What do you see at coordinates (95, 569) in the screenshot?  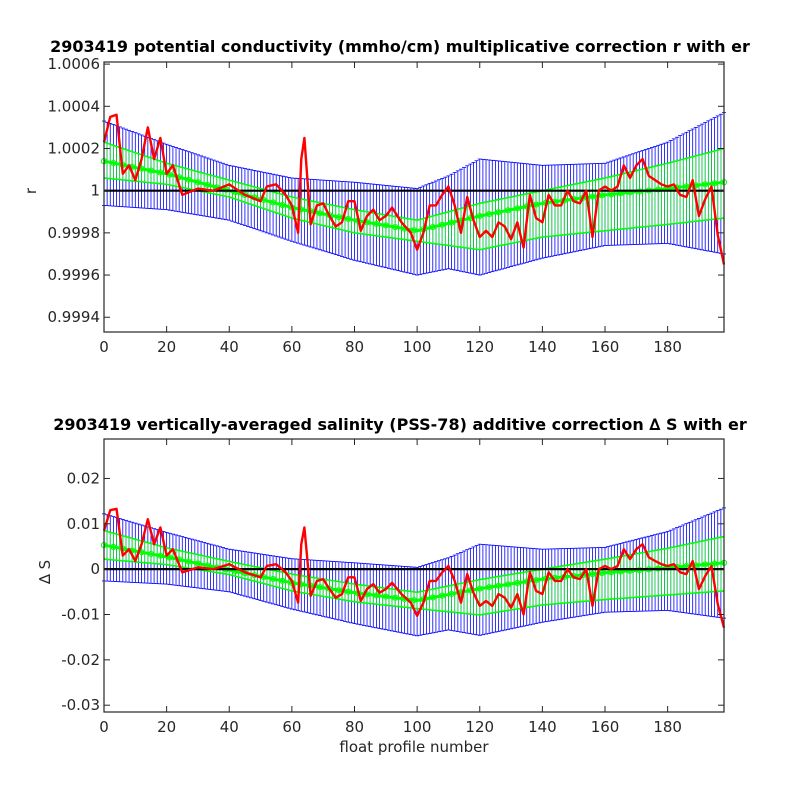 I see `y-tick-label: 0` at bounding box center [95, 569].